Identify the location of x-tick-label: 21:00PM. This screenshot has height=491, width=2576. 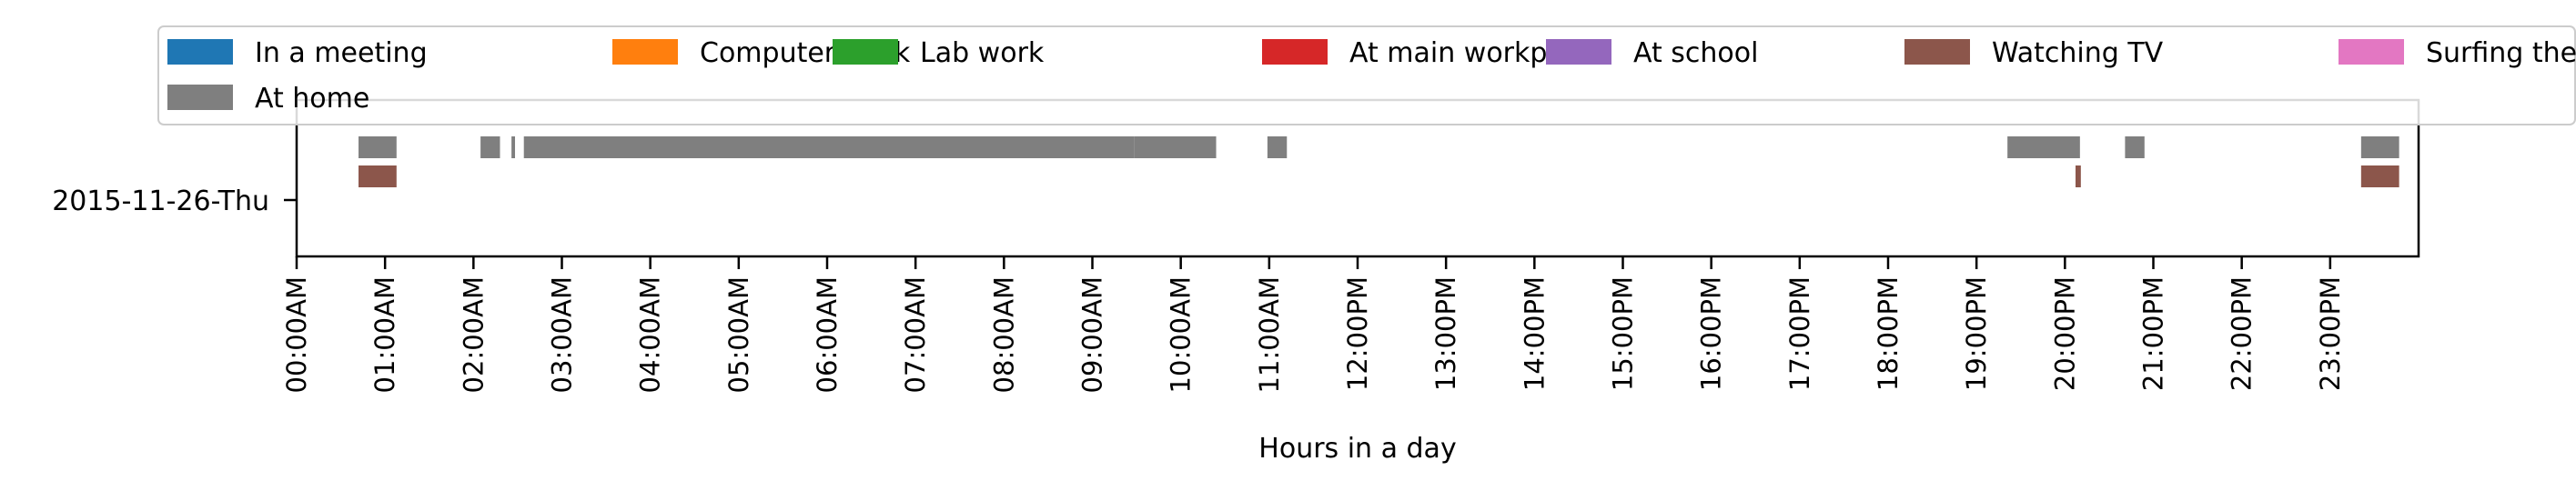
(2154, 333).